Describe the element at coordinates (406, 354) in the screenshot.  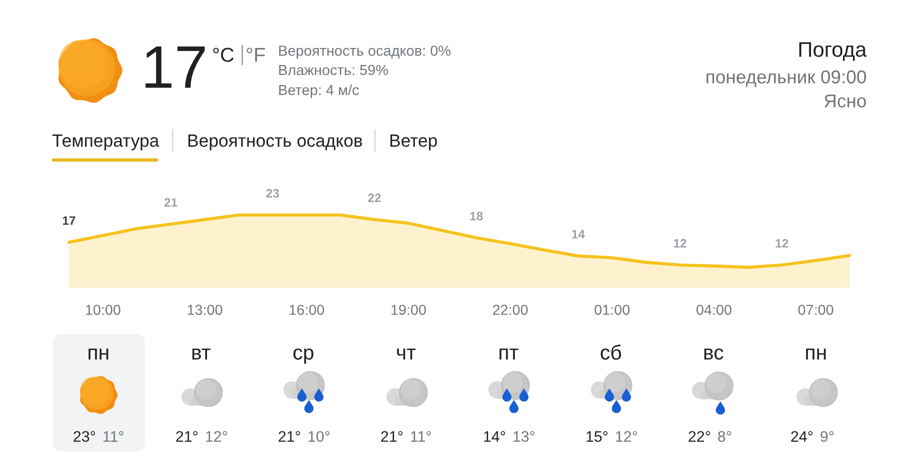
I see `text: чт` at that location.